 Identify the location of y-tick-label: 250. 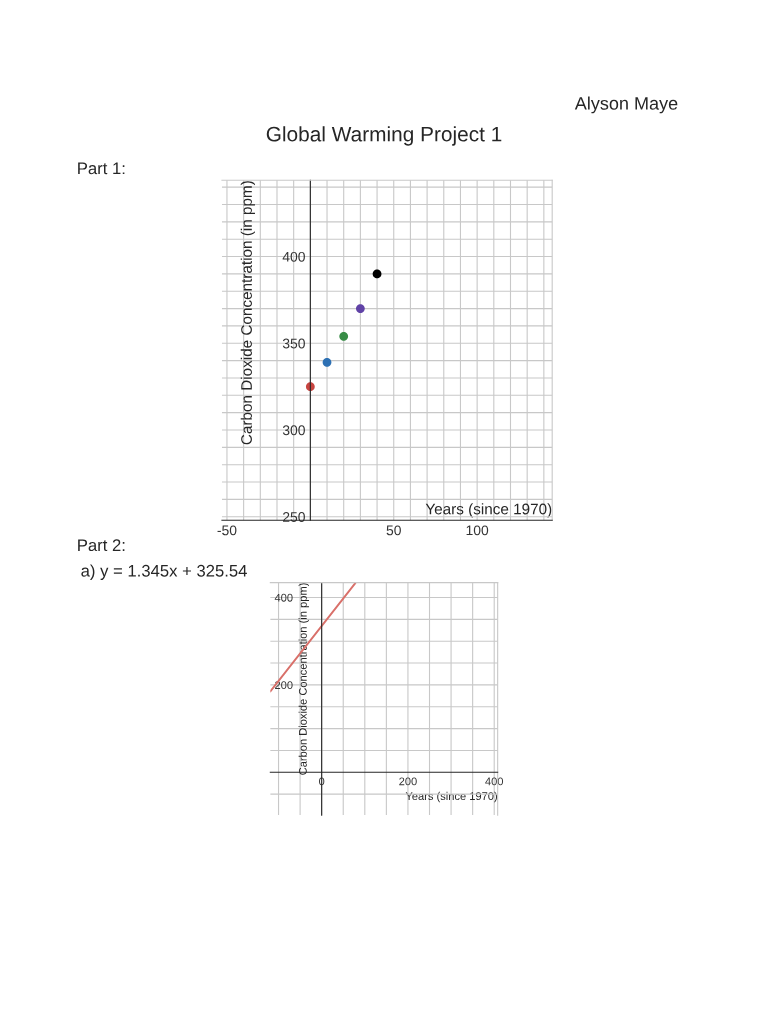
(294, 517).